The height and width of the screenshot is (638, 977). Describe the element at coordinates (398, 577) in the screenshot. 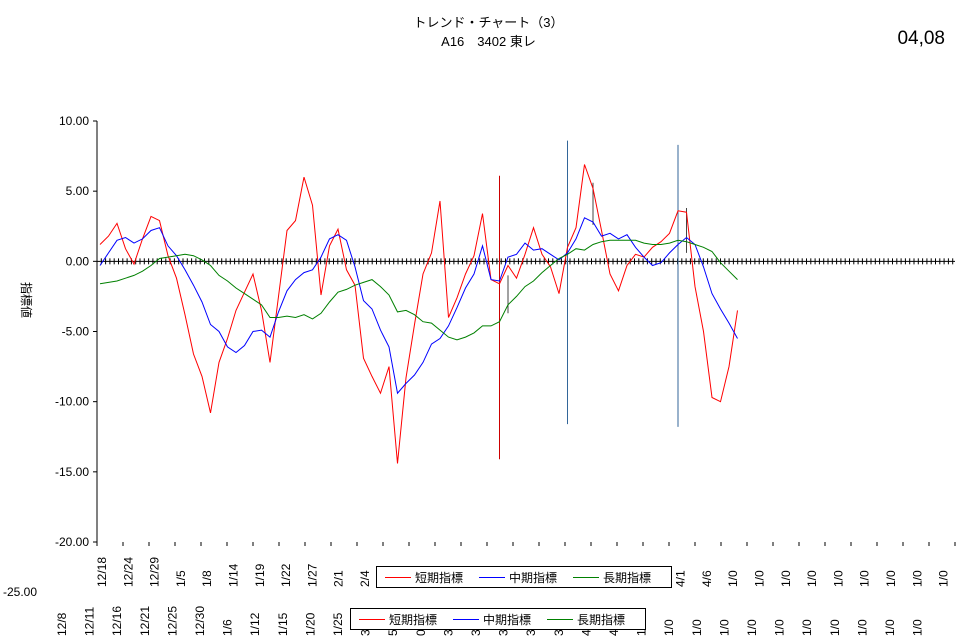

I see `legend-swatch-short` at that location.